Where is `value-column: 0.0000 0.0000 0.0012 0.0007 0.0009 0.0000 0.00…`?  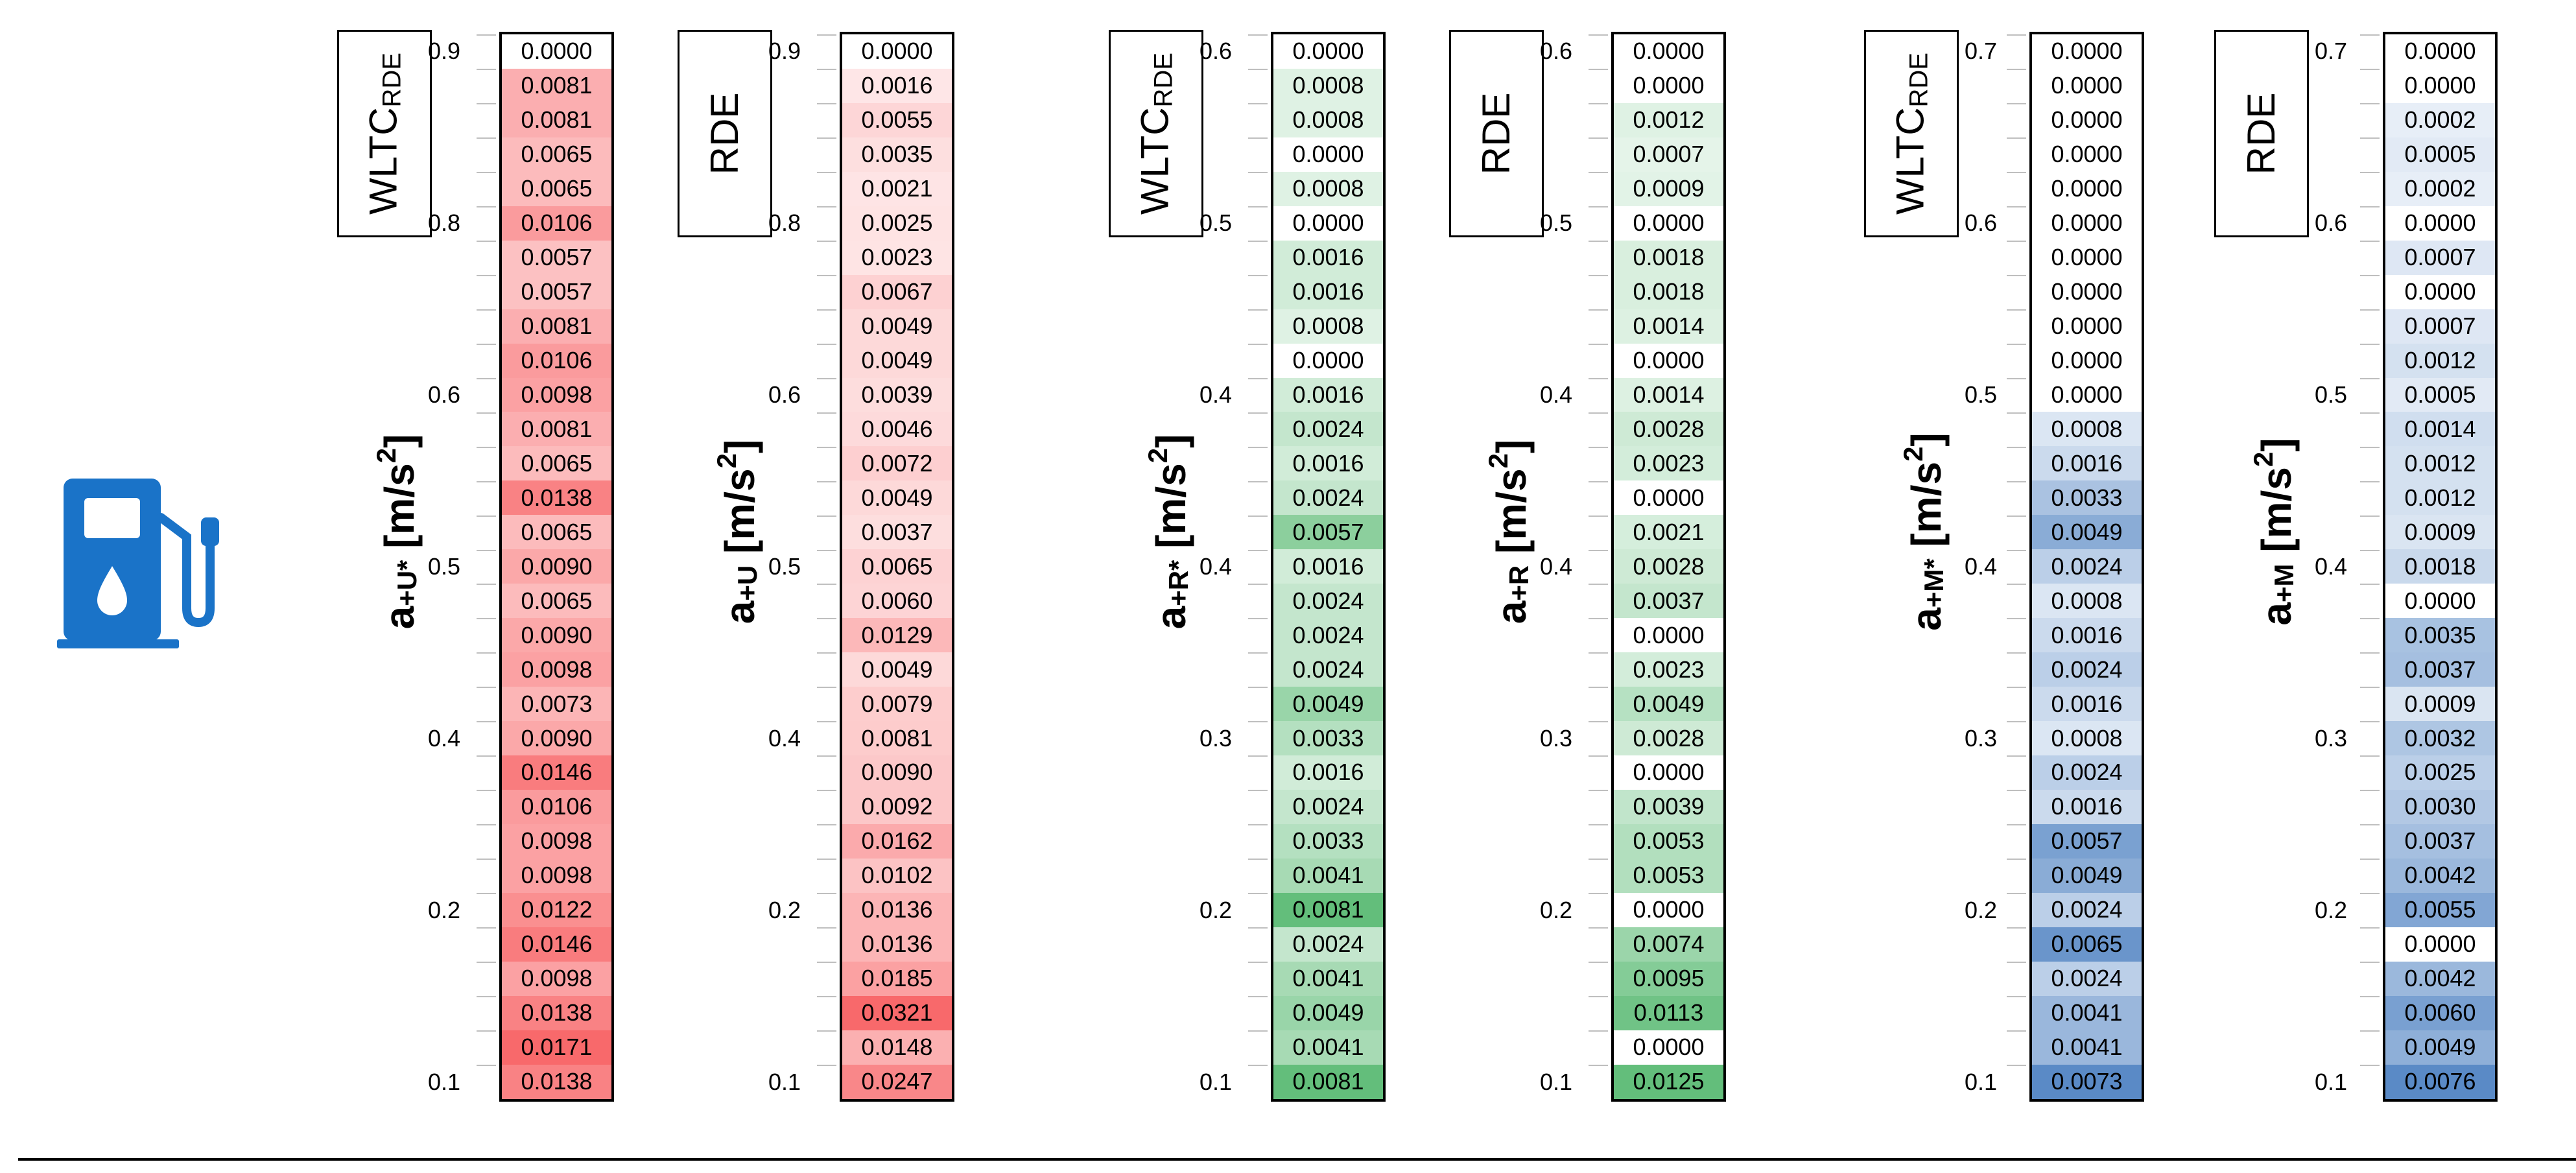 value-column: 0.0000 0.0000 0.0012 0.0007 0.0009 0.0000 0.00… is located at coordinates (1668, 567).